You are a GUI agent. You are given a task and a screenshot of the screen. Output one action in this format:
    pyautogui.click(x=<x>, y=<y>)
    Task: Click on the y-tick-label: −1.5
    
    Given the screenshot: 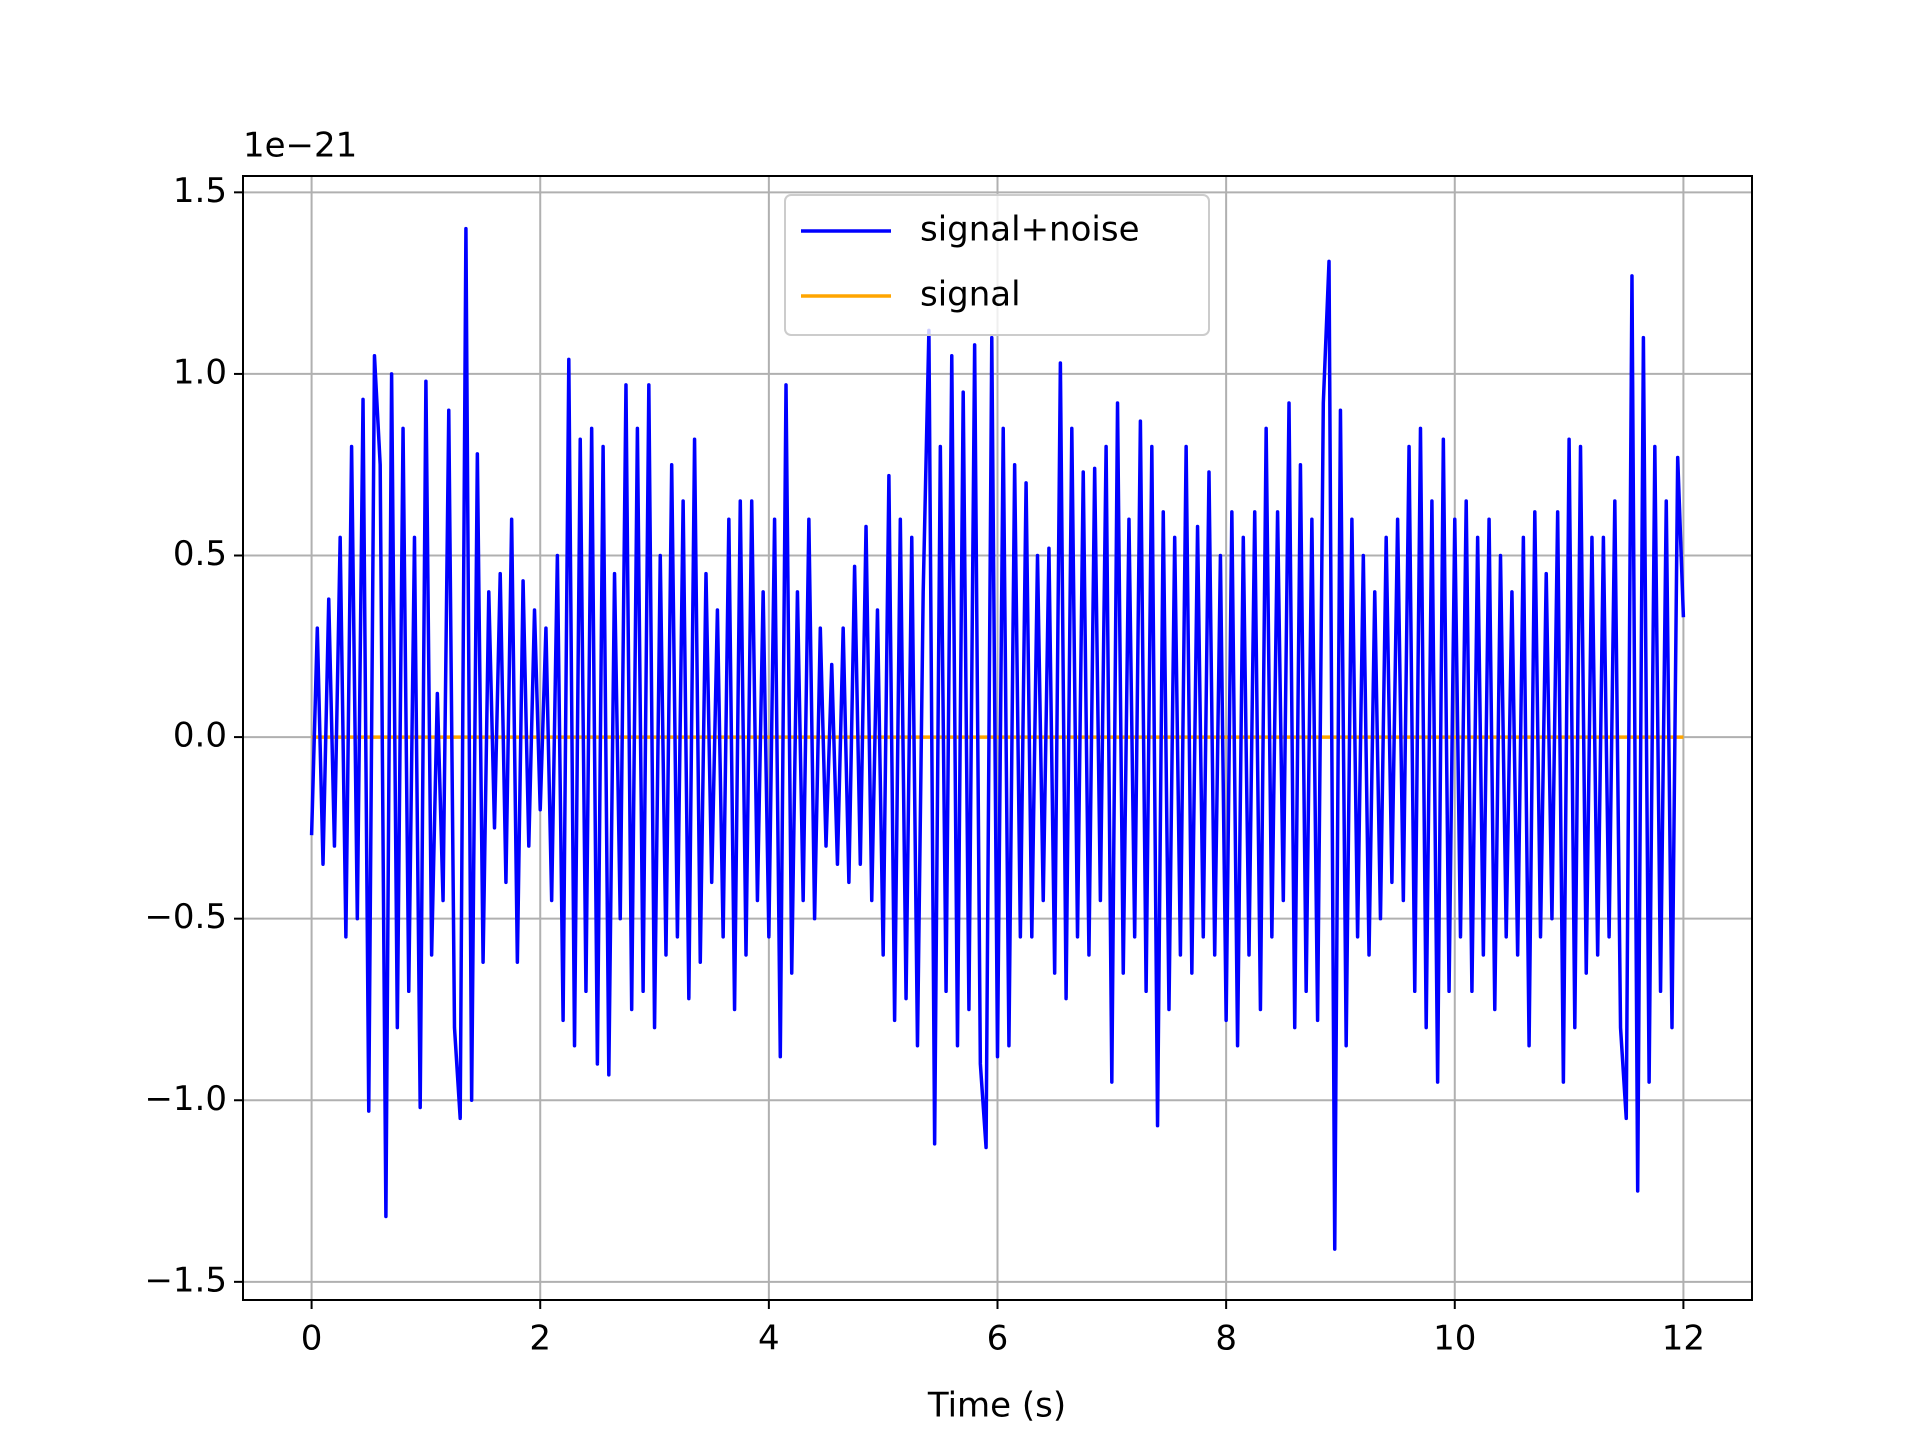 What is the action you would take?
    pyautogui.click(x=185, y=1280)
    